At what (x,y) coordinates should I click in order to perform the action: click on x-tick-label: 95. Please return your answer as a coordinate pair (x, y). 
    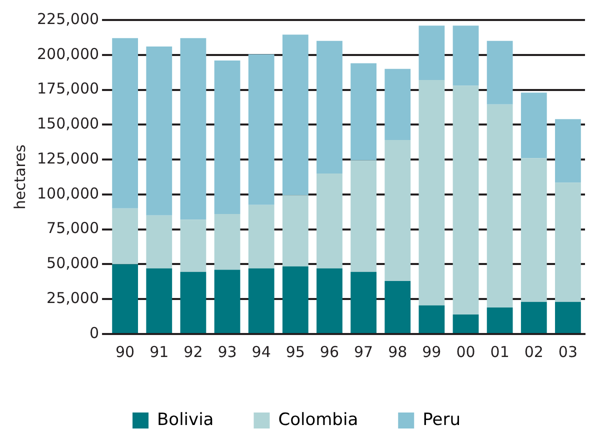
    Looking at the image, I should click on (295, 351).